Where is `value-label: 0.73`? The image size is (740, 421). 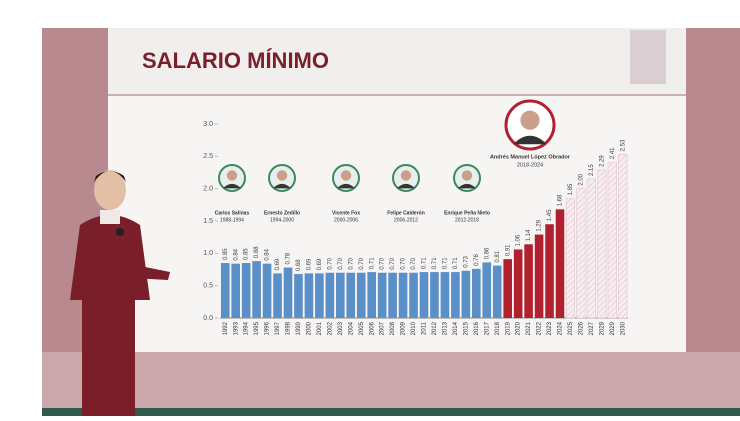 value-label: 0.73 is located at coordinates (466, 261).